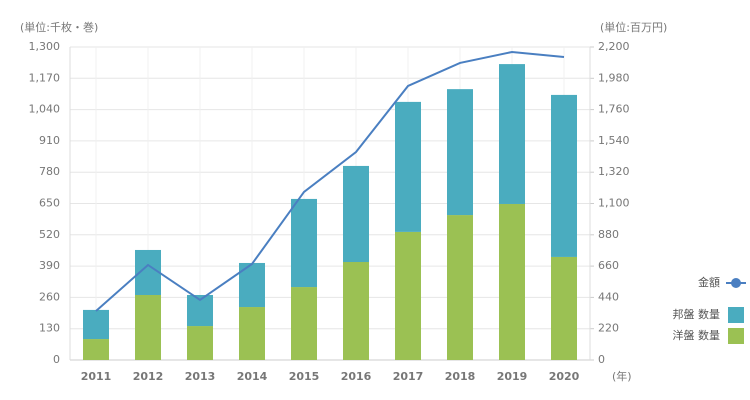  I want to click on legend-label: 邦盤 数量, so click(697, 314).